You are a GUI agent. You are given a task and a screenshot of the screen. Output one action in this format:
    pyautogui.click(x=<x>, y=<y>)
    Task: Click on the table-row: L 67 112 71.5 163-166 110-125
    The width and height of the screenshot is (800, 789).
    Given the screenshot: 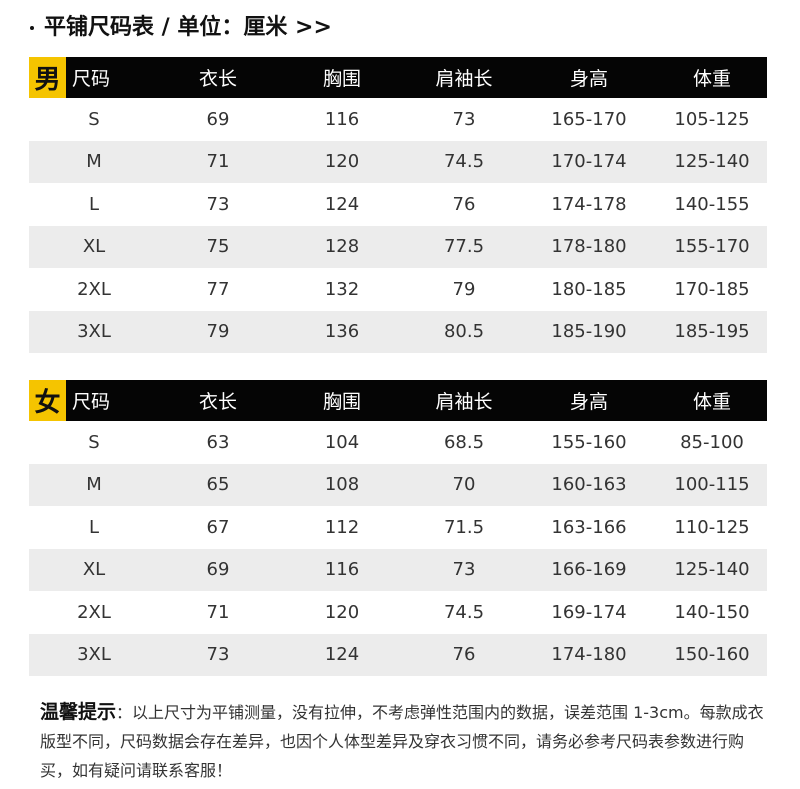 What is the action you would take?
    pyautogui.click(x=398, y=527)
    